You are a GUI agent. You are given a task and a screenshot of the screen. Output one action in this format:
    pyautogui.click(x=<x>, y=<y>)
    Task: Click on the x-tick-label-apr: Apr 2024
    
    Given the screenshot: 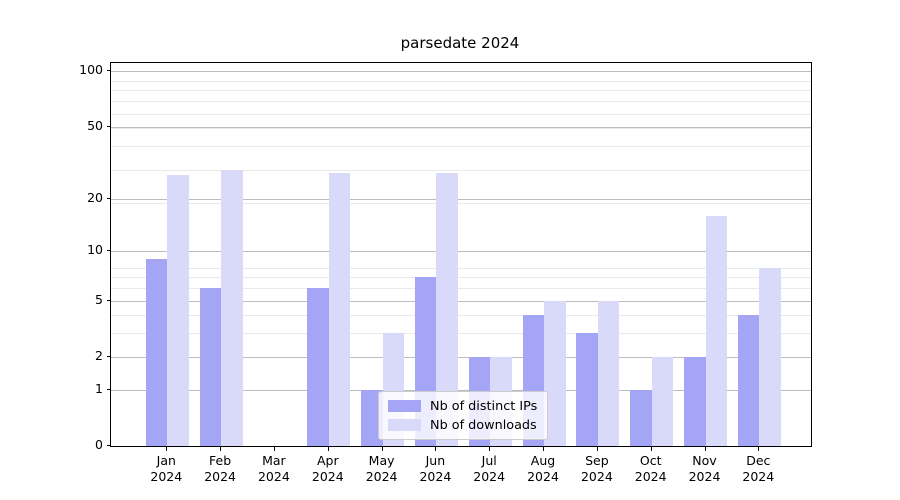 What is the action you would take?
    pyautogui.click(x=327, y=468)
    